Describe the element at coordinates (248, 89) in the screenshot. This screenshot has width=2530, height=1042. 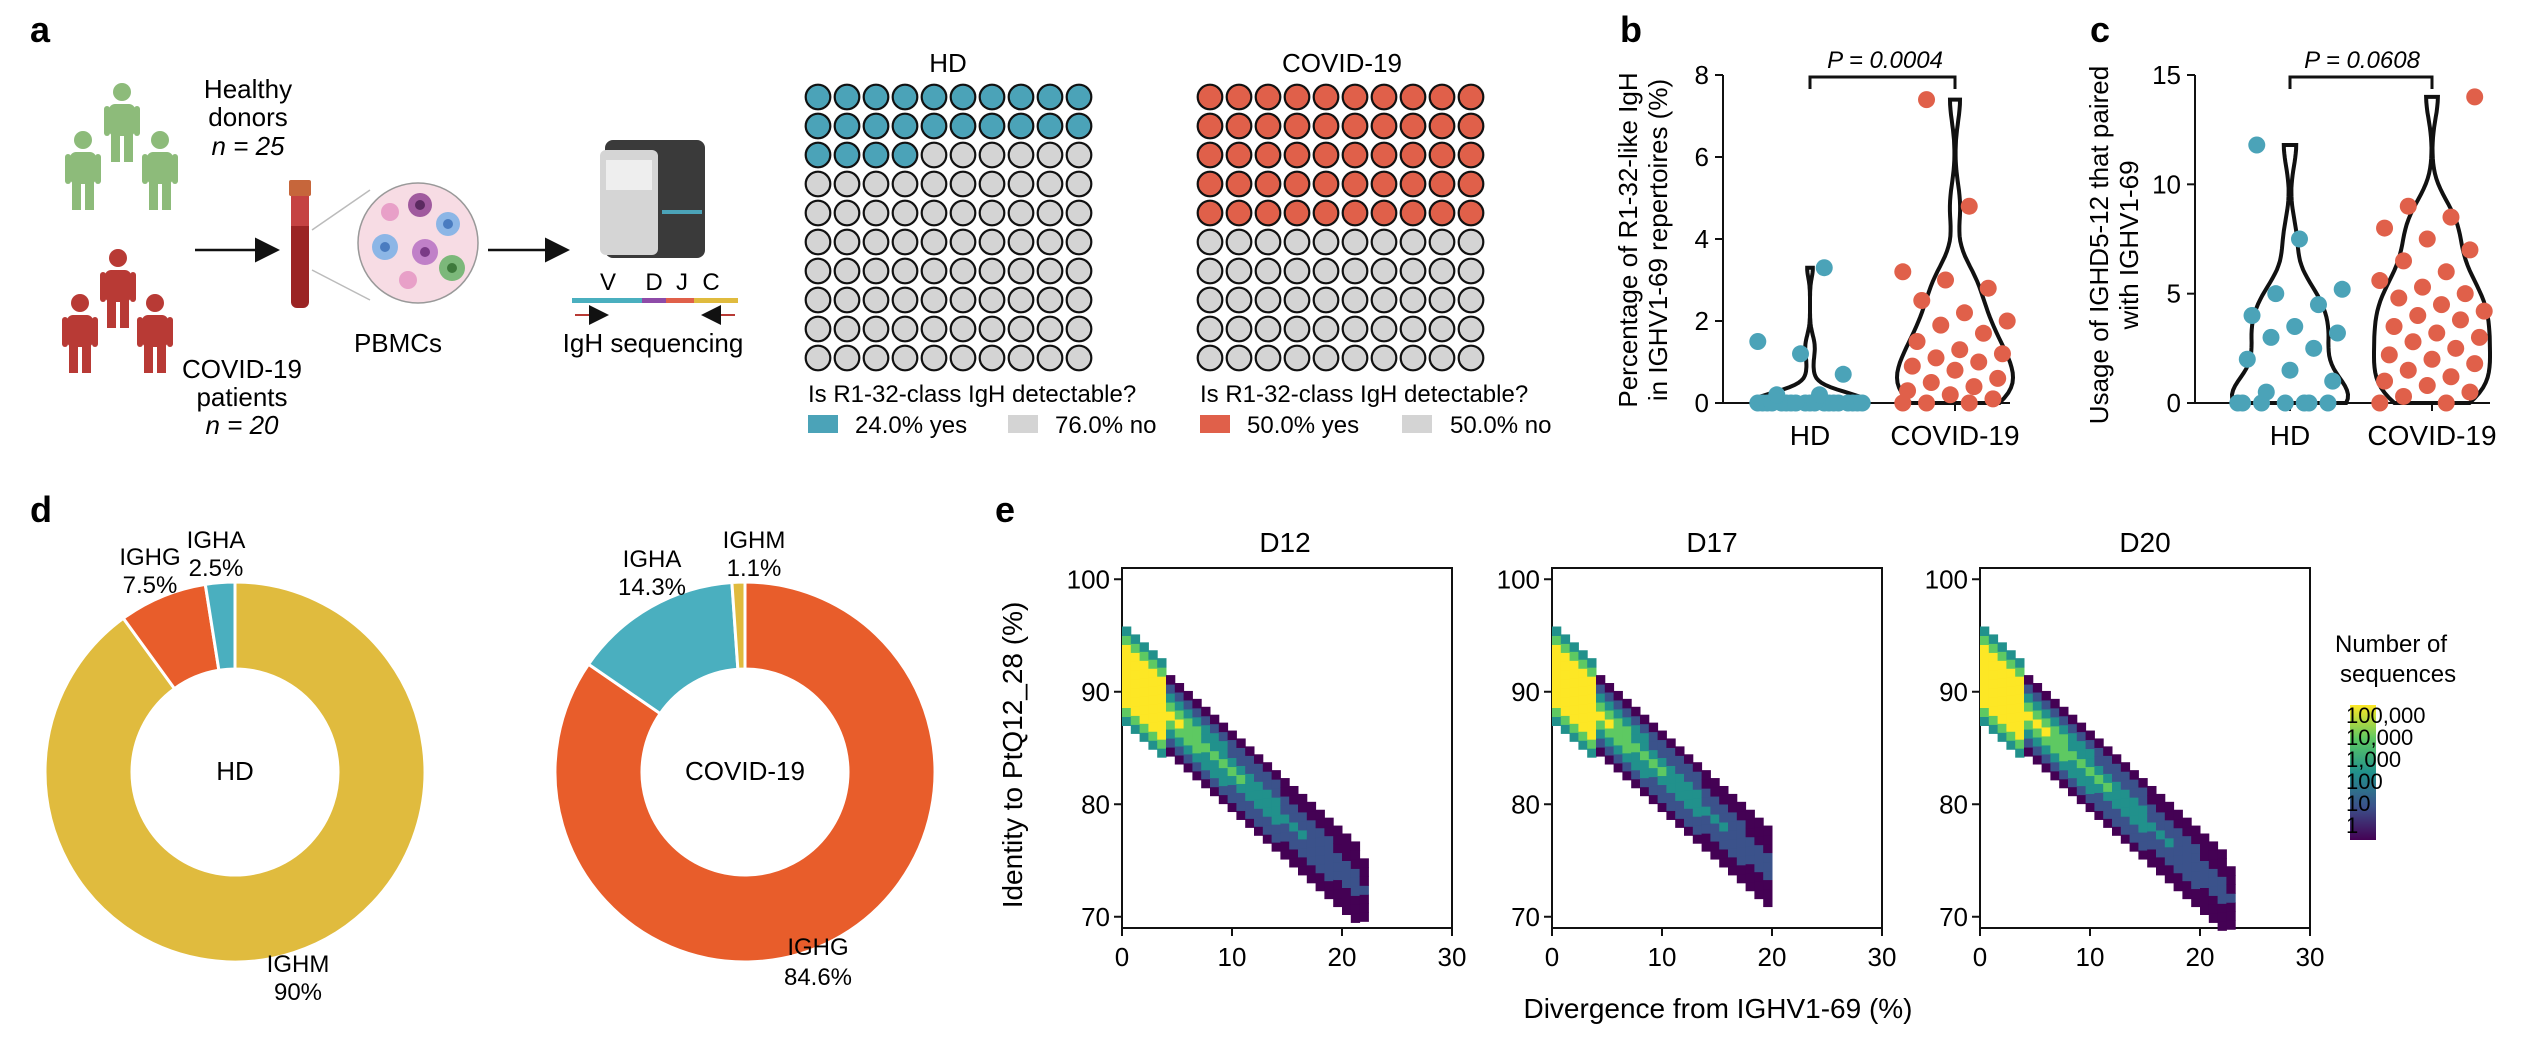
I see `healthy-label-1: Healthy` at that location.